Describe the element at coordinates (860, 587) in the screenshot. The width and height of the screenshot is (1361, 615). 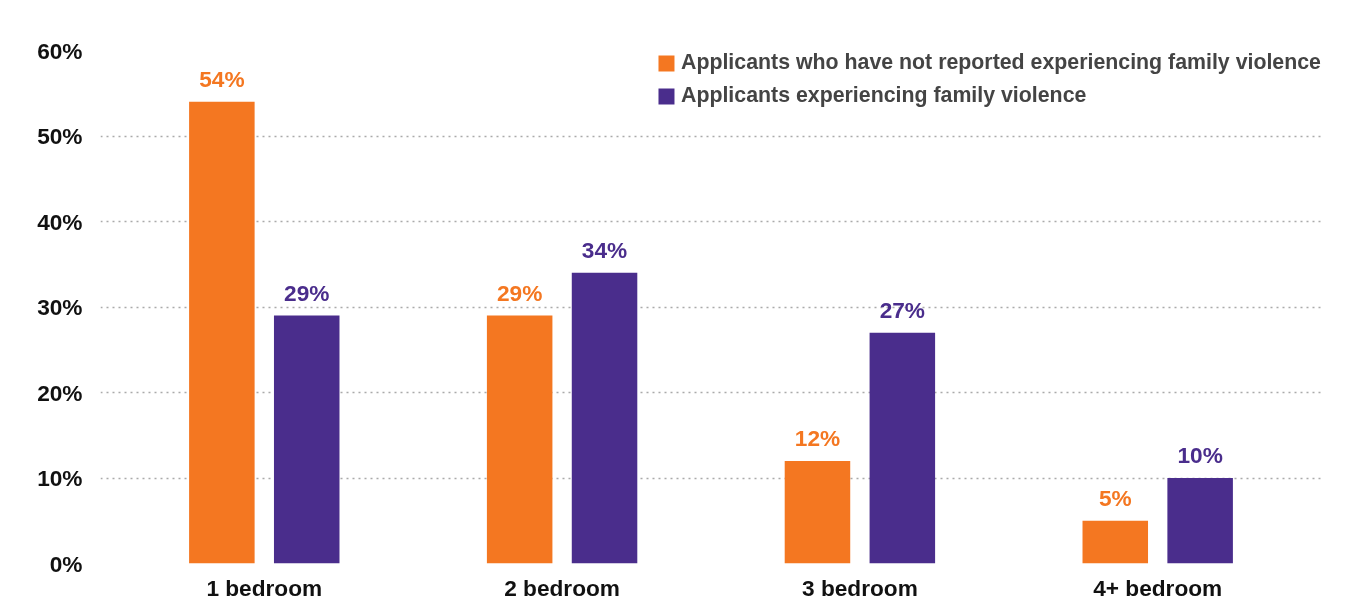
I see `x-tick-label: 3 bedroom` at that location.